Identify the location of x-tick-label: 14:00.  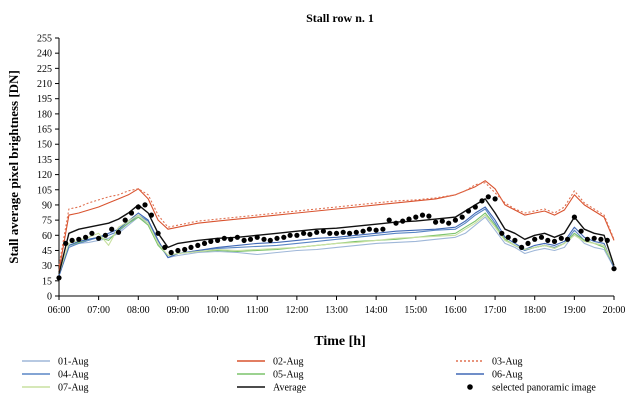
(376, 310).